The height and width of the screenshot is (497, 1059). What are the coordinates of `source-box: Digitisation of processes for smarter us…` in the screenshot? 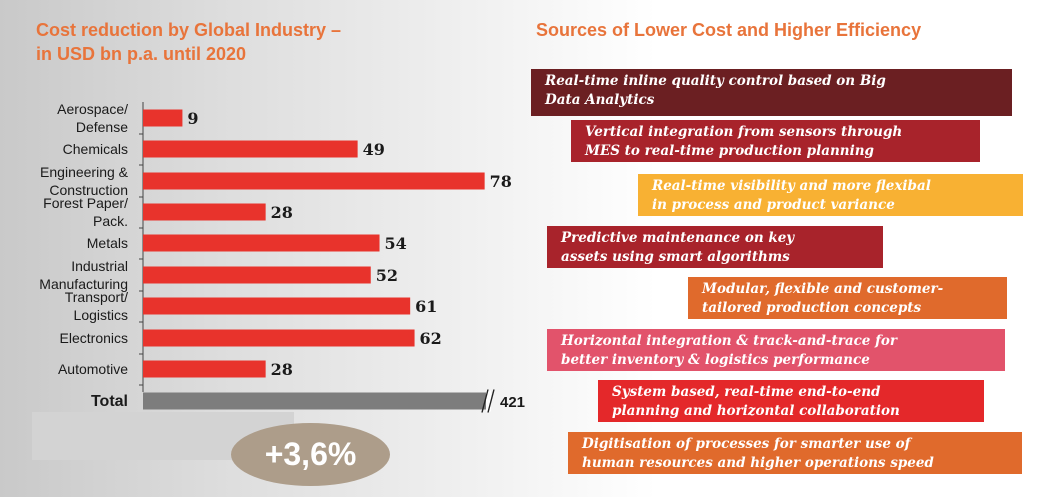 It's located at (795, 453).